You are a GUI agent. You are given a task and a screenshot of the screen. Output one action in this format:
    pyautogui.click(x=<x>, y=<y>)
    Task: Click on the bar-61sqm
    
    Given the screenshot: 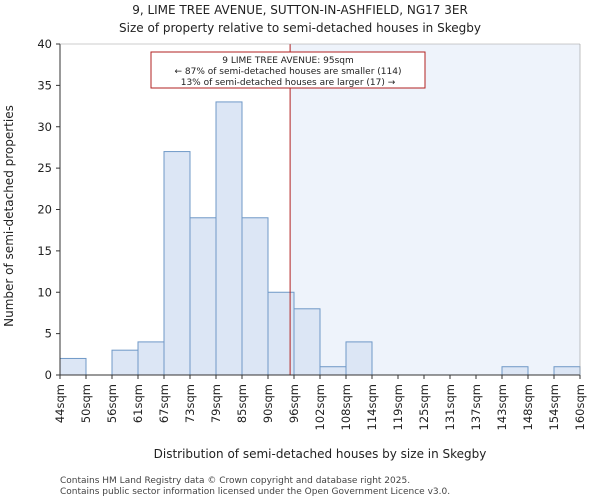 What is the action you would take?
    pyautogui.click(x=151, y=358)
    